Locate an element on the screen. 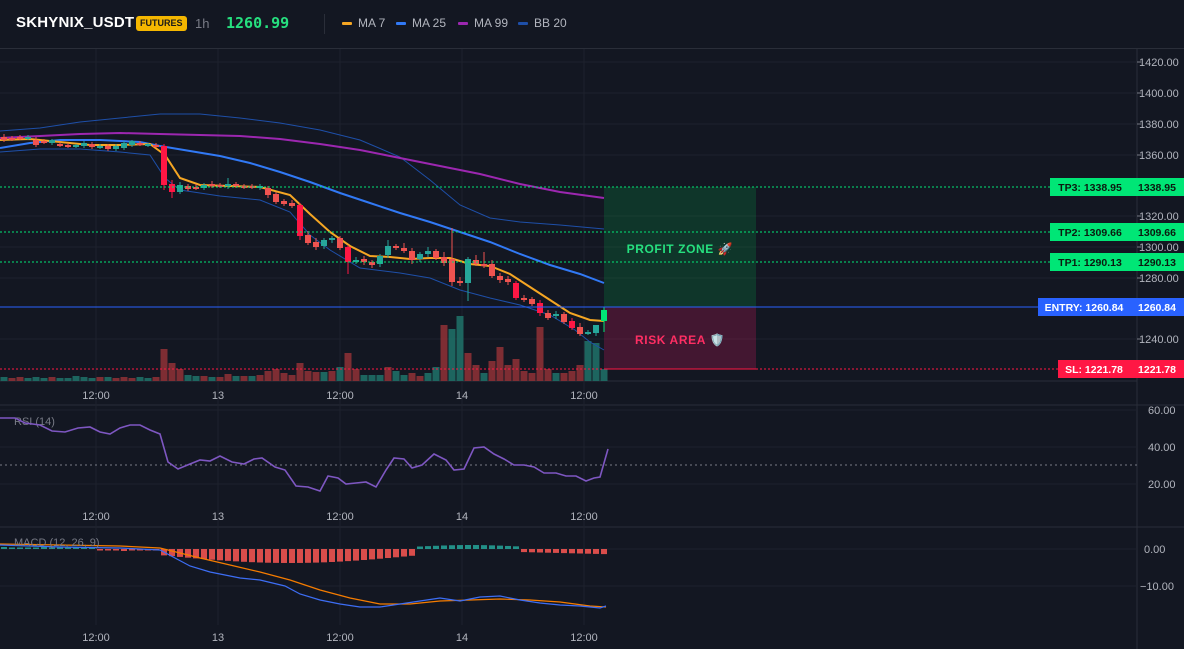 The width and height of the screenshot is (1184, 649). symbol-name: SKHYNIX_USDT is located at coordinates (75, 22).